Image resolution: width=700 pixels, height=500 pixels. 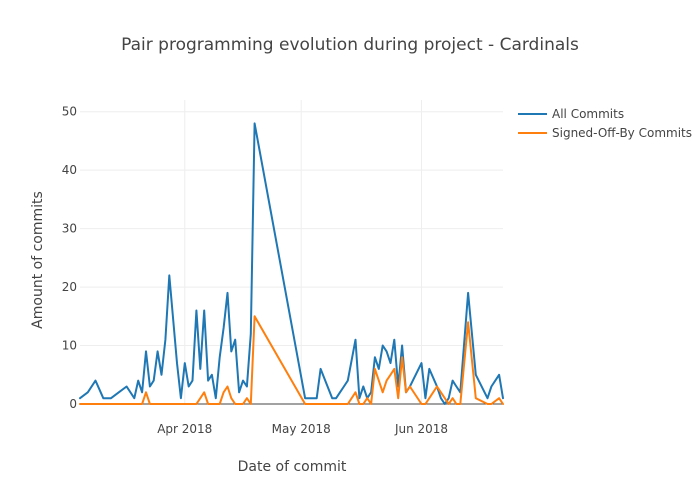 I want to click on y-tick-label: 20, so click(x=69, y=287).